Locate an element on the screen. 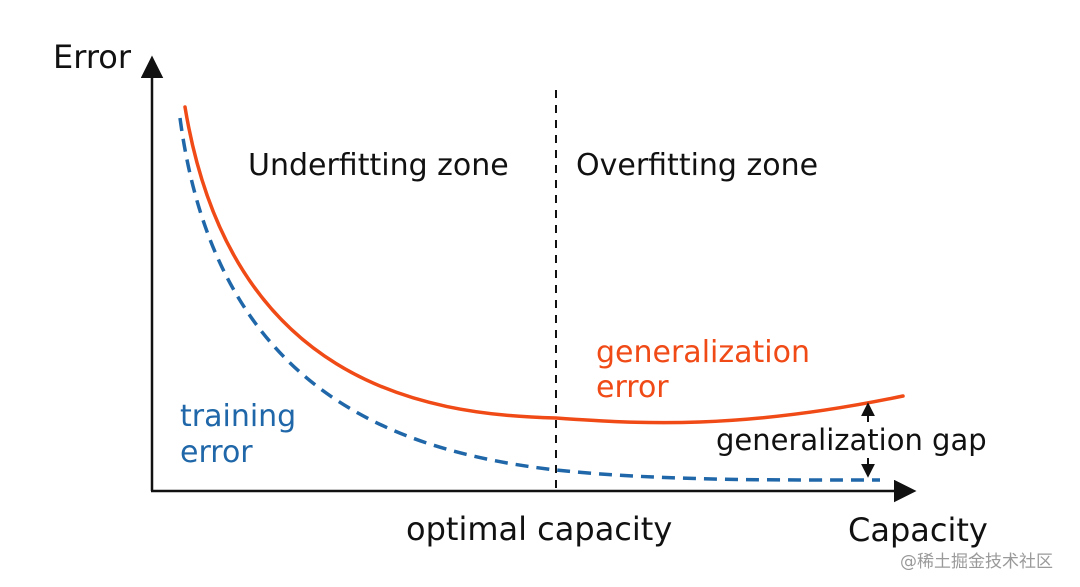 The image size is (1080, 587). generalization-error-label-line1: generalization is located at coordinates (703, 352).